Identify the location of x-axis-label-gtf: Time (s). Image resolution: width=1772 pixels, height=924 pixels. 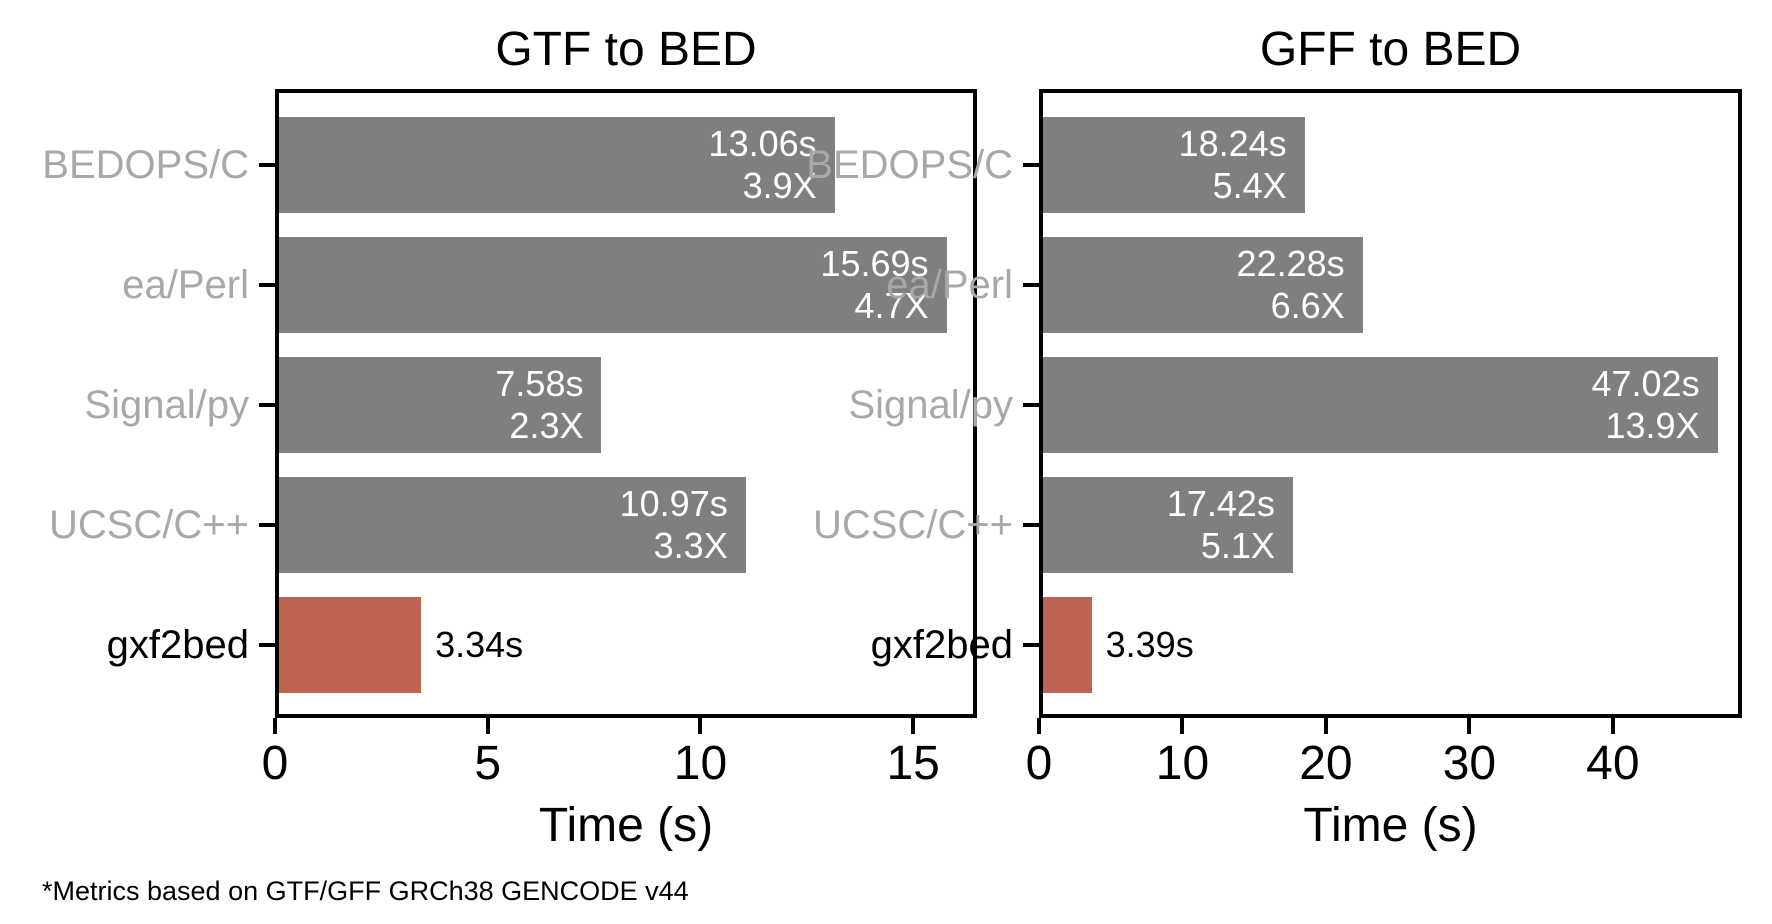
(626, 825).